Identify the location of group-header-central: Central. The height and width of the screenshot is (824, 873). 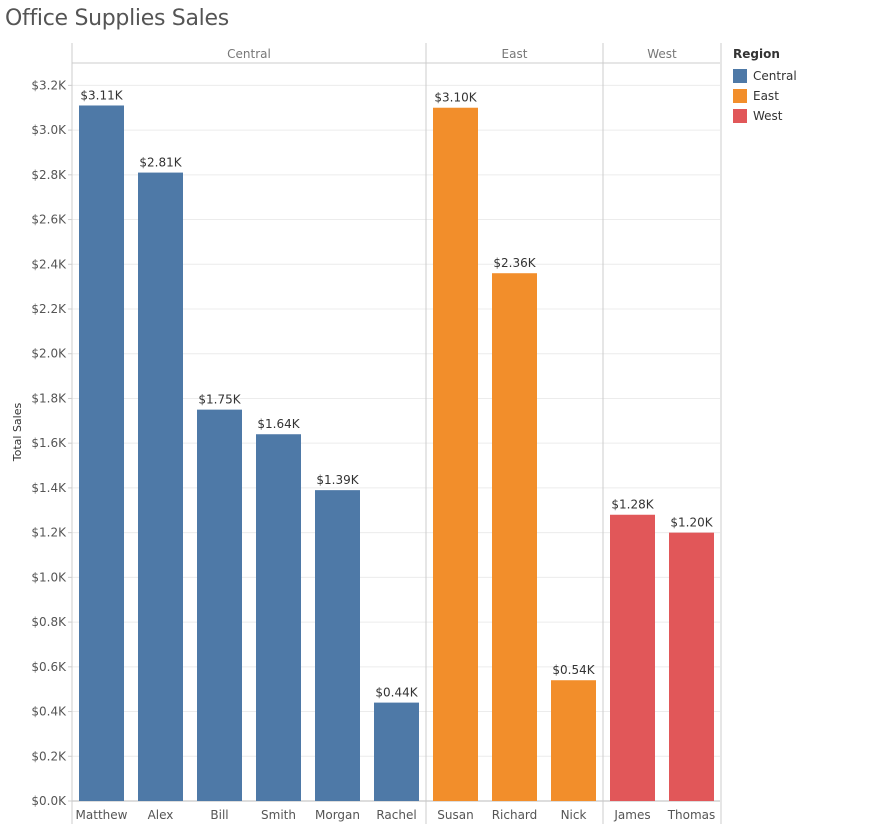
(249, 54).